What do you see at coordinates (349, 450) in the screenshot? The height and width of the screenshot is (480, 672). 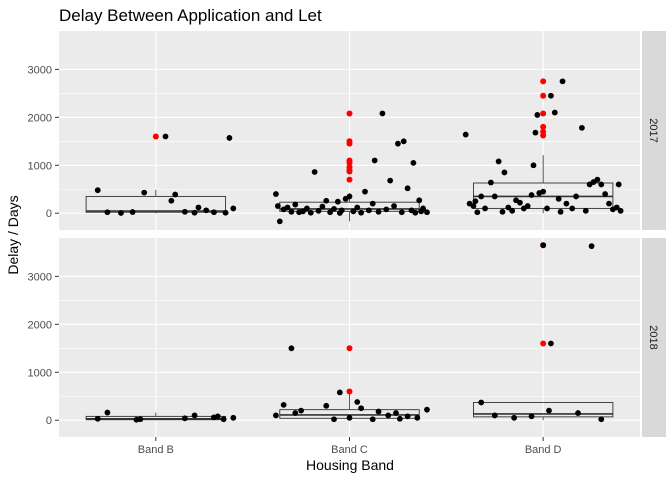 I see `x-tick-label: Band C` at bounding box center [349, 450].